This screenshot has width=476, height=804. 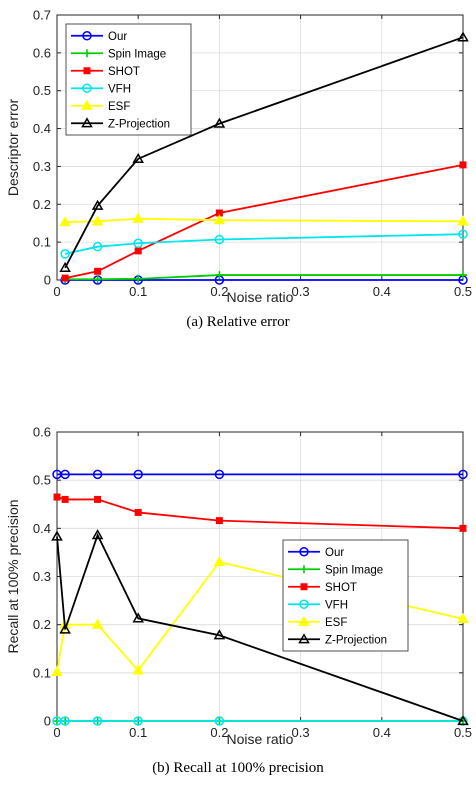 What do you see at coordinates (336, 623) in the screenshot?
I see `legend-label-esf: ESF` at bounding box center [336, 623].